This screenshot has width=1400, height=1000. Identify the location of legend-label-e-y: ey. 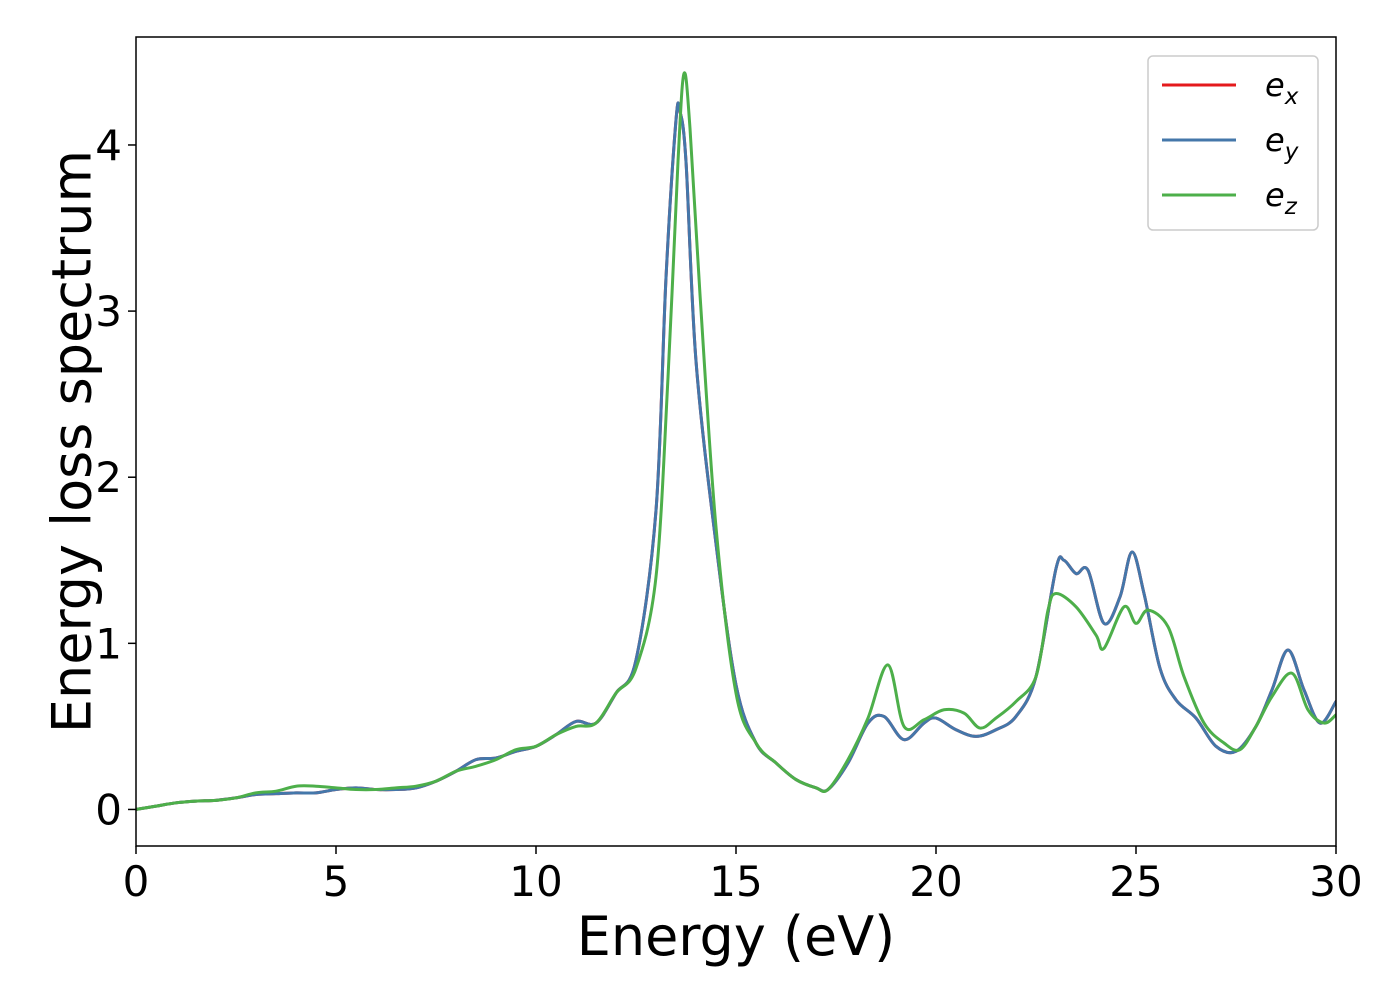
(1282, 143).